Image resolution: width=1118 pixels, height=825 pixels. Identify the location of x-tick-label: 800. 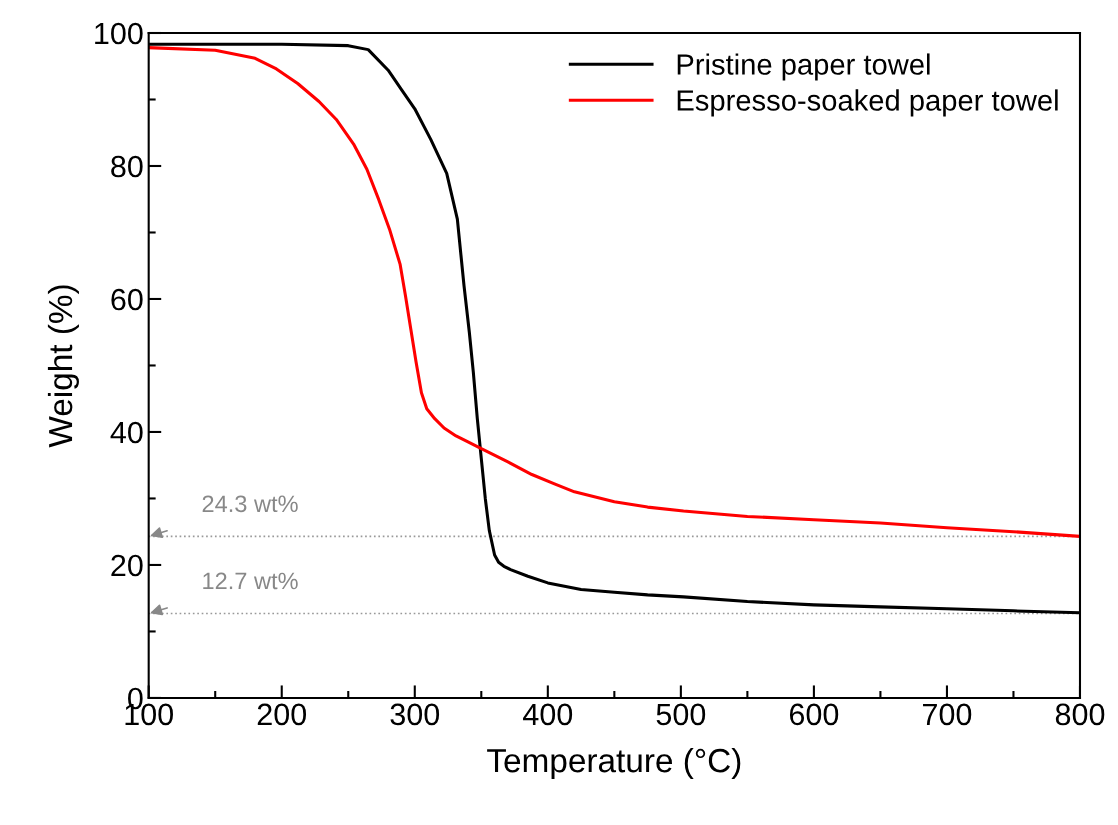
(1080, 714).